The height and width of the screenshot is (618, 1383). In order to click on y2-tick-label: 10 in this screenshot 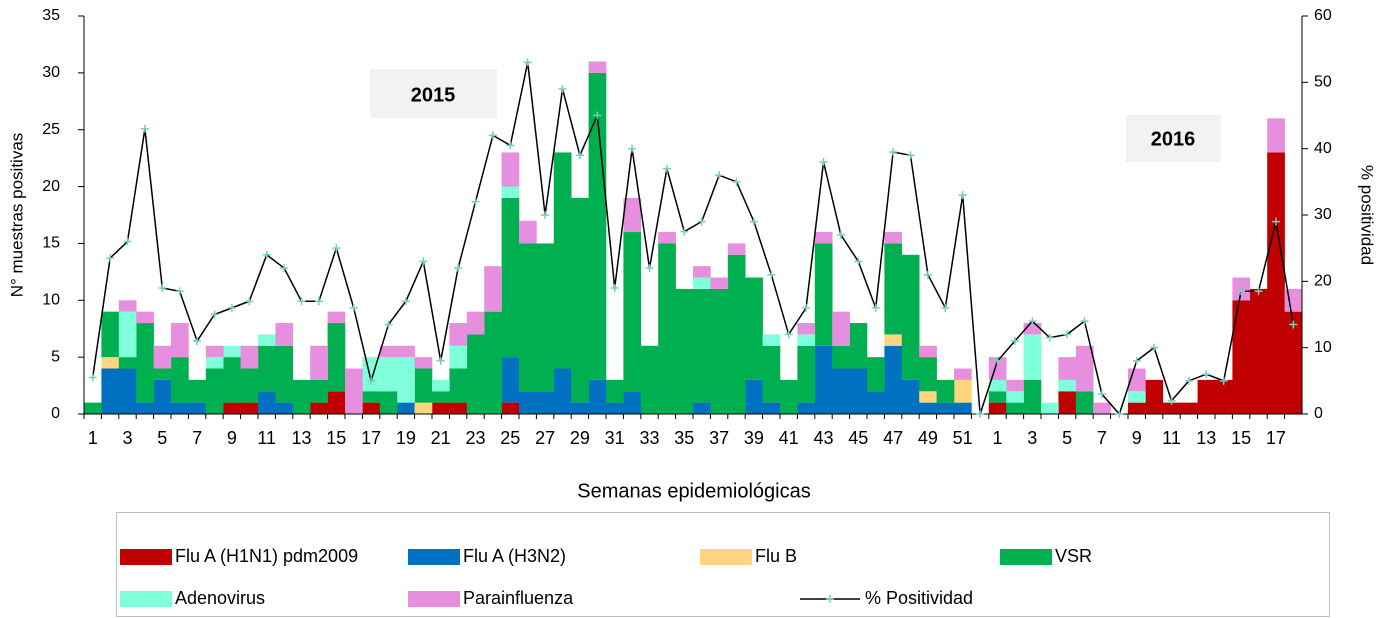, I will do `click(1323, 347)`.